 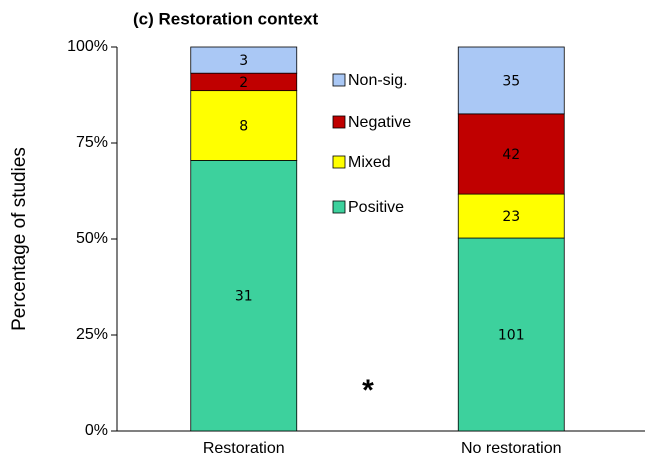 What do you see at coordinates (378, 80) in the screenshot?
I see `legend-label: Non-sig.` at bounding box center [378, 80].